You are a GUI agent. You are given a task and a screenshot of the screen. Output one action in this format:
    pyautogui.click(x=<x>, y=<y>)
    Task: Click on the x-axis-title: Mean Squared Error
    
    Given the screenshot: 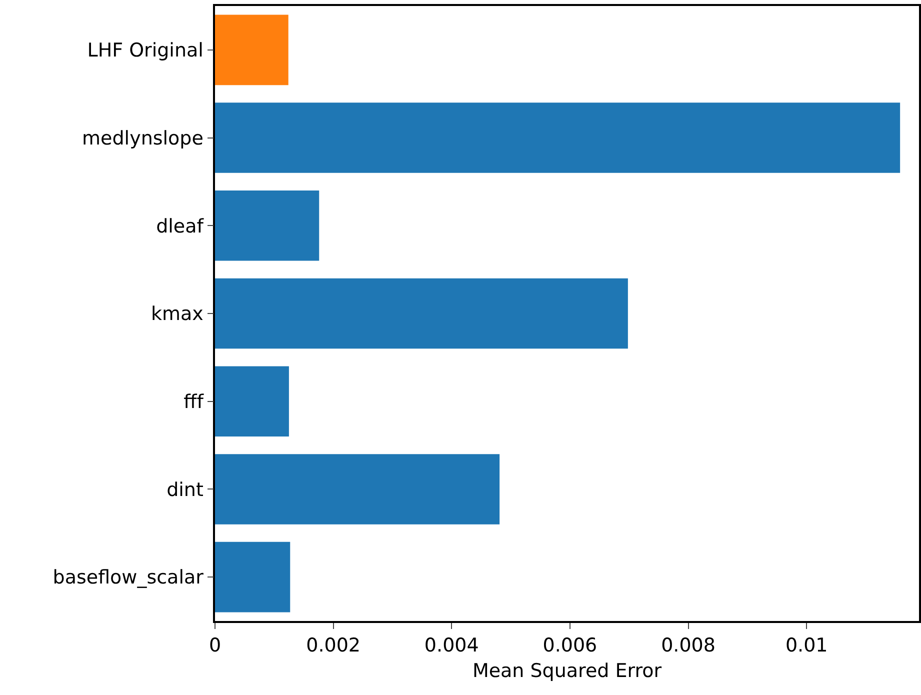 What is the action you would take?
    pyautogui.click(x=567, y=671)
    